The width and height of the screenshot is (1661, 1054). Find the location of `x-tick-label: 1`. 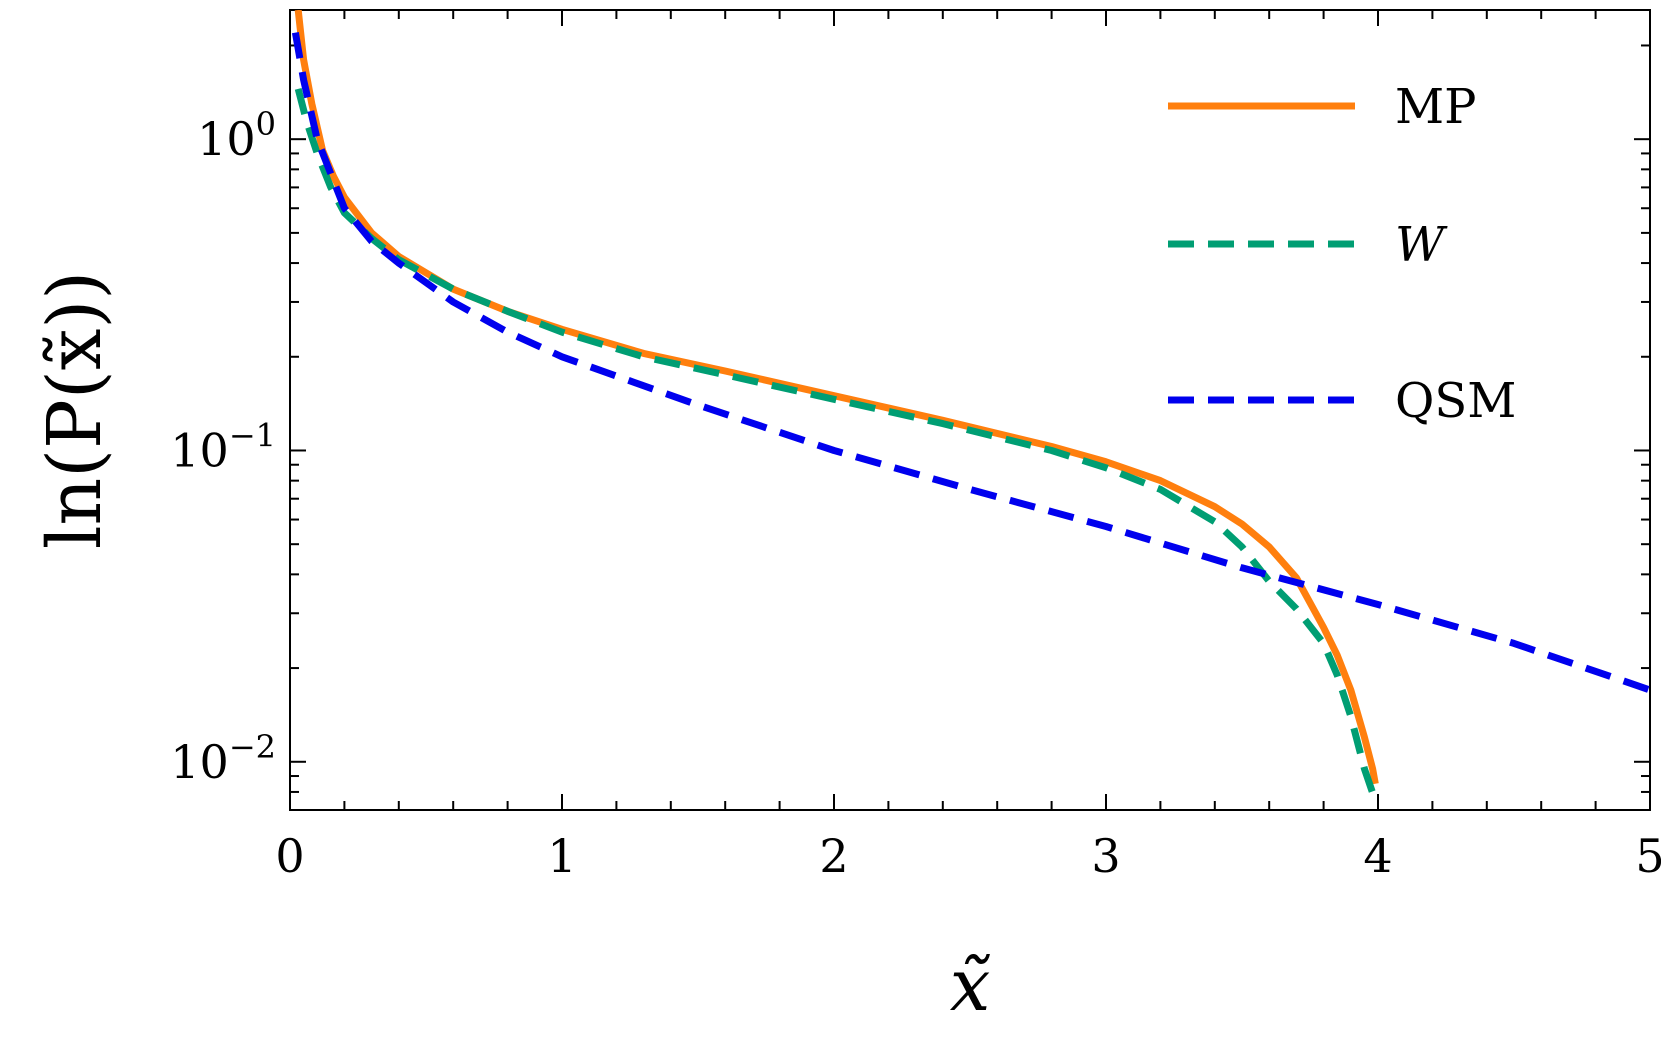

x-tick-label: 1 is located at coordinates (561, 856).